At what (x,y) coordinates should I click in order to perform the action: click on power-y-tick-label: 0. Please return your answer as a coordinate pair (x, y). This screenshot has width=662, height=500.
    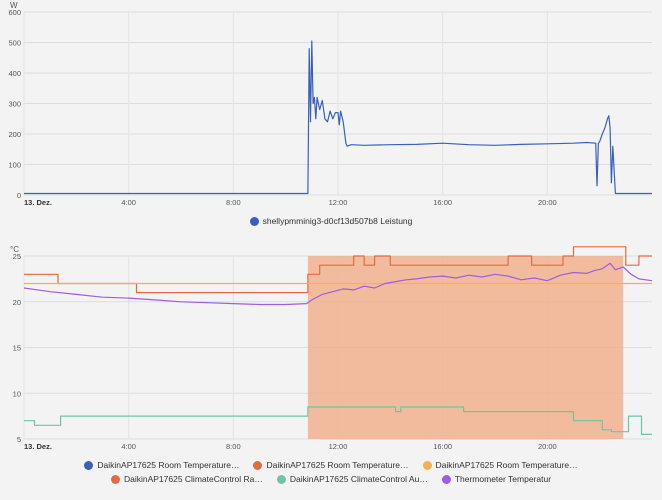
    Looking at the image, I should click on (19, 195).